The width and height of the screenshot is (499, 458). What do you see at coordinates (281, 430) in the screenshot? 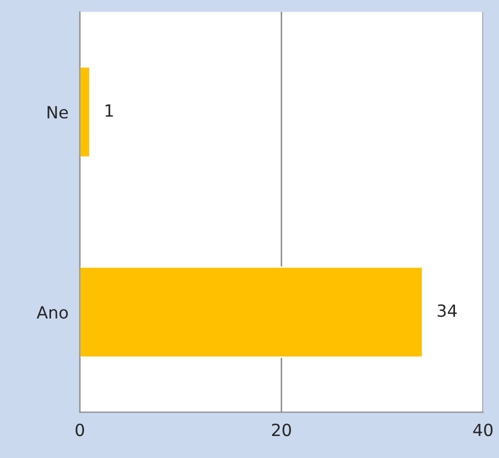
I see `x-tick-label: 20` at bounding box center [281, 430].